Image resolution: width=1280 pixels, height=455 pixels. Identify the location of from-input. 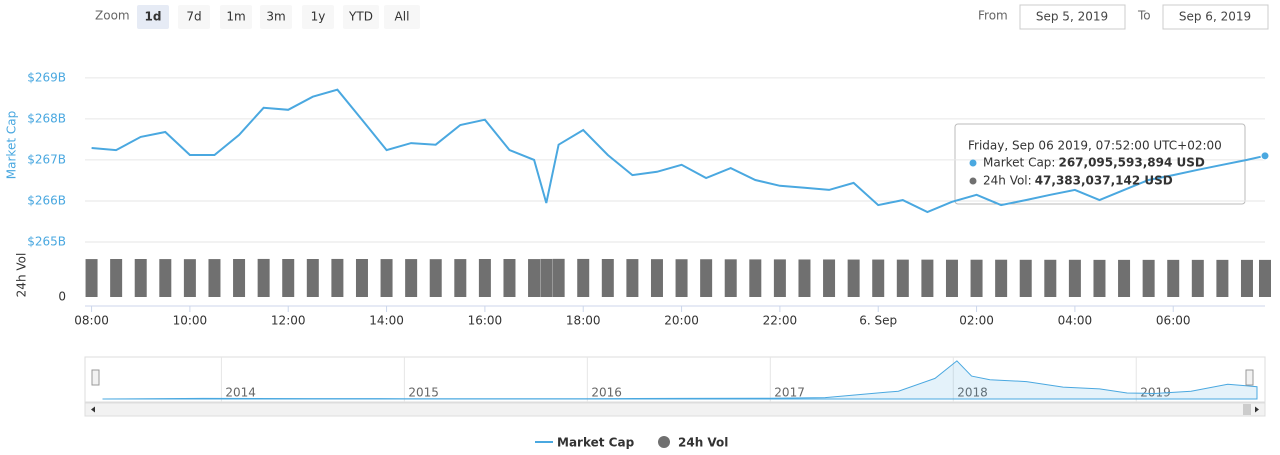
(1072, 17).